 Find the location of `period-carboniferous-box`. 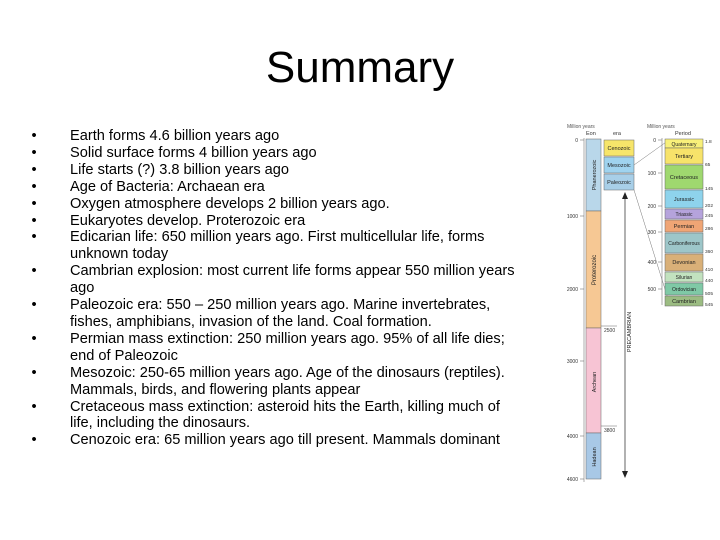

period-carboniferous-box is located at coordinates (684, 243).